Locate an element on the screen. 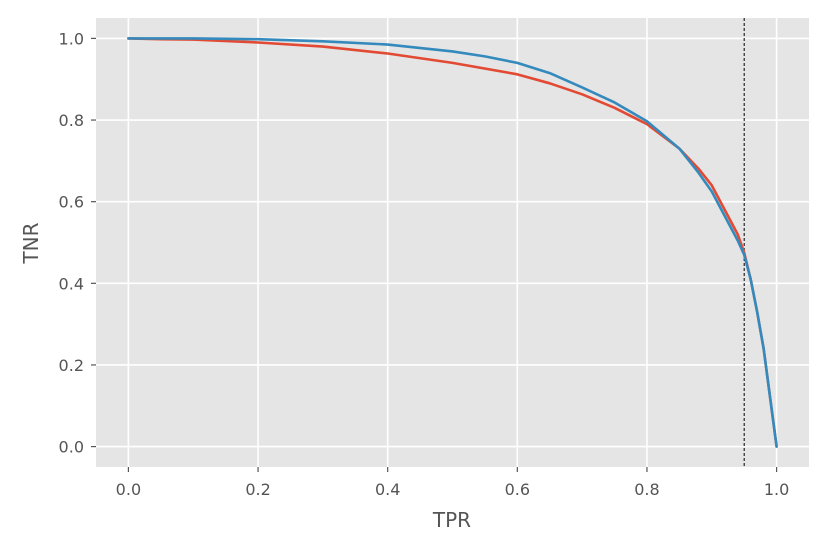 The image size is (830, 554). x-tick-labels: 0.0 0.2 0.4 0.6 0.8 1.0 is located at coordinates (452, 483).